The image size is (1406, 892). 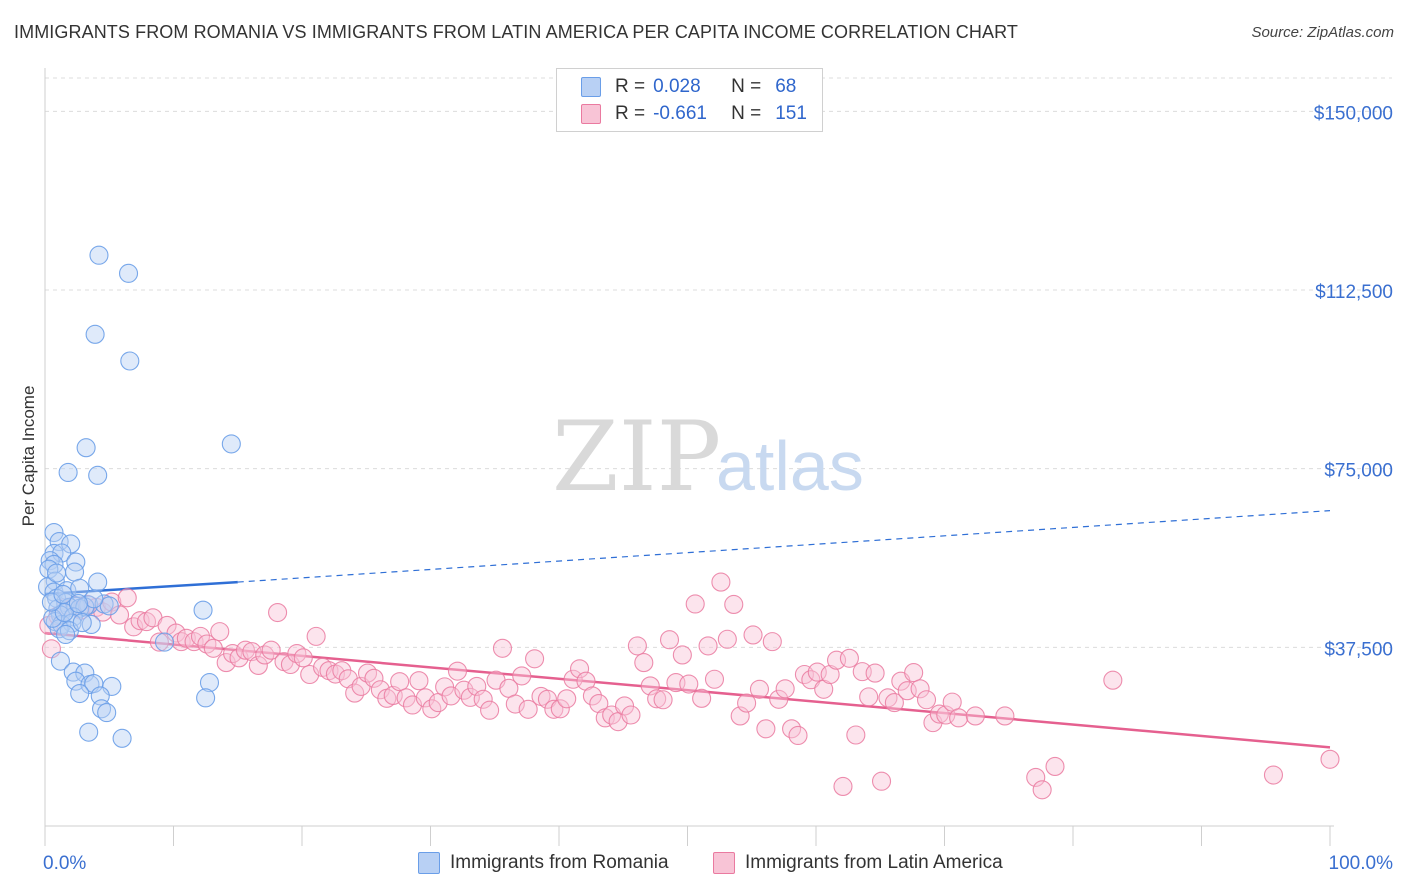 I want to click on x-tick-label: 100.0%, so click(x=1361, y=863).